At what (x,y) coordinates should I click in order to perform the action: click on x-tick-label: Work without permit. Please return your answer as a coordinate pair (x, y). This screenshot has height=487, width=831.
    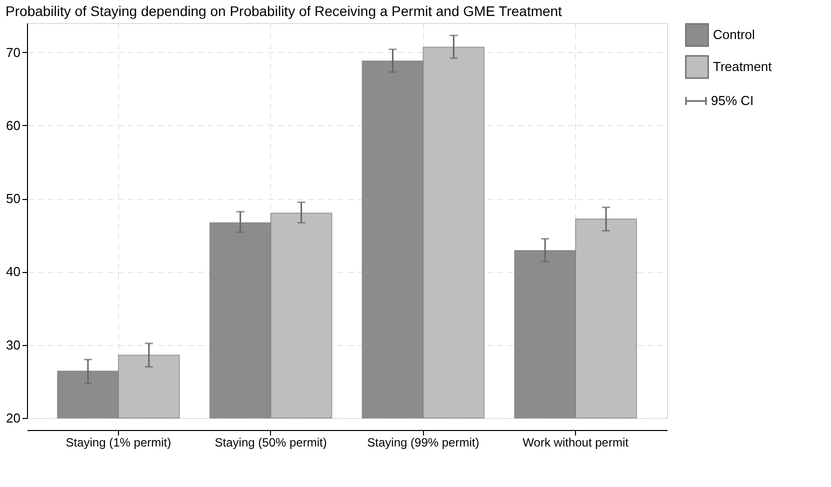
    Looking at the image, I should click on (576, 443).